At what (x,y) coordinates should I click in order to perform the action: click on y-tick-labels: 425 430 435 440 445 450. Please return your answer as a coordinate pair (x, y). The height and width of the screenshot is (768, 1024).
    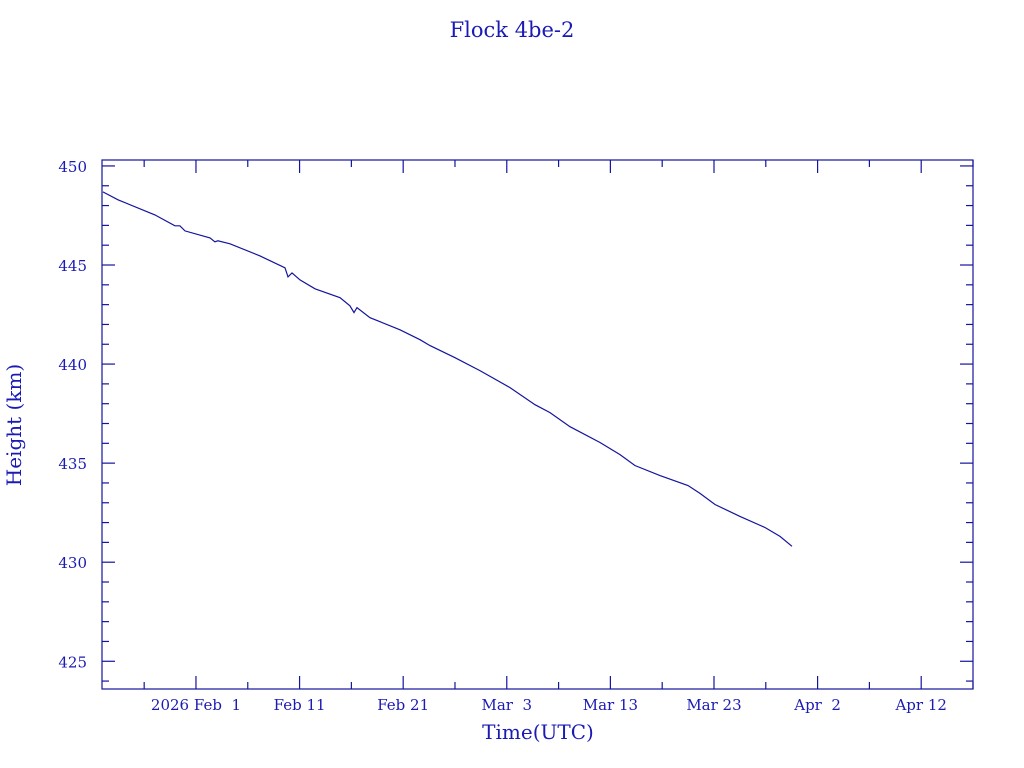
    Looking at the image, I should click on (72, 414).